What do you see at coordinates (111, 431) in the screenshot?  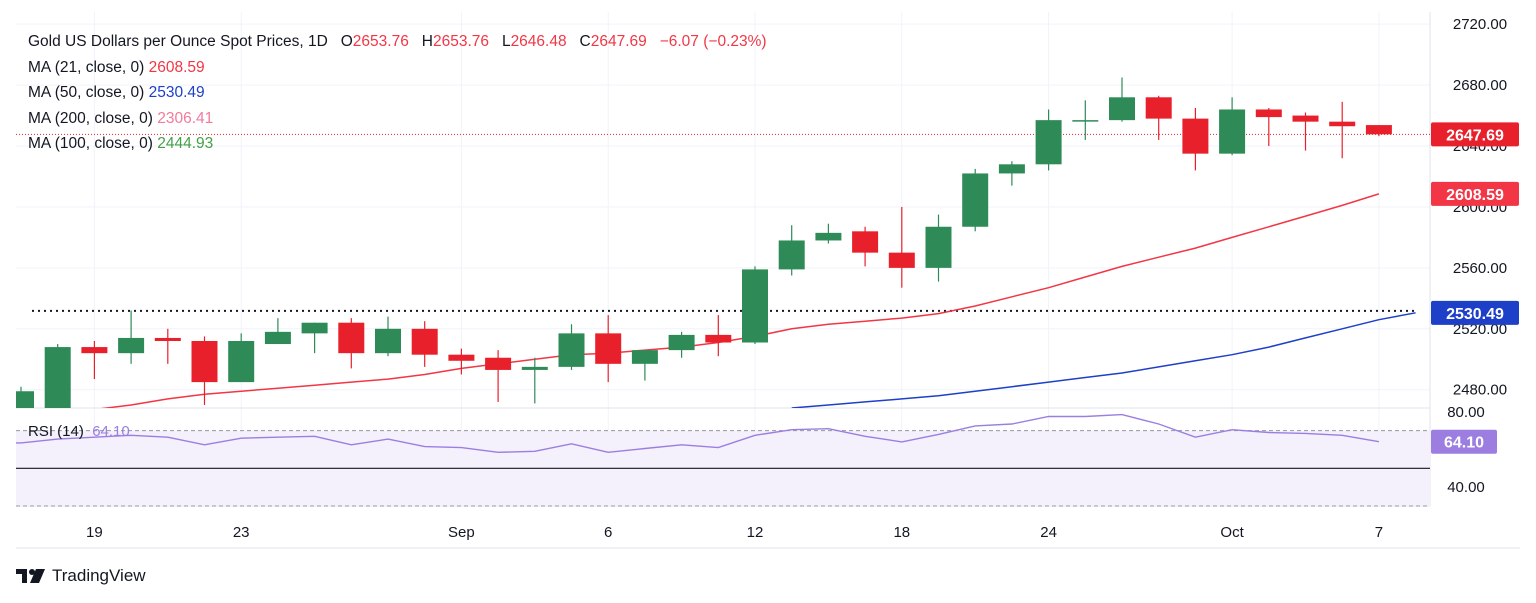 I see `rsi-value: 64.10` at bounding box center [111, 431].